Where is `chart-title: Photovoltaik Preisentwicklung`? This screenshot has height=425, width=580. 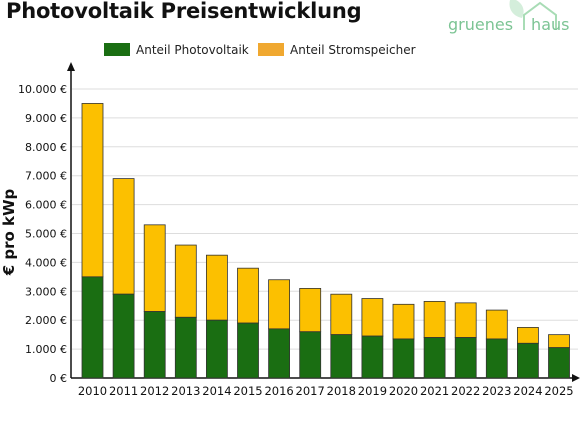
chart-title: Photovoltaik Preisentwicklung is located at coordinates (184, 11).